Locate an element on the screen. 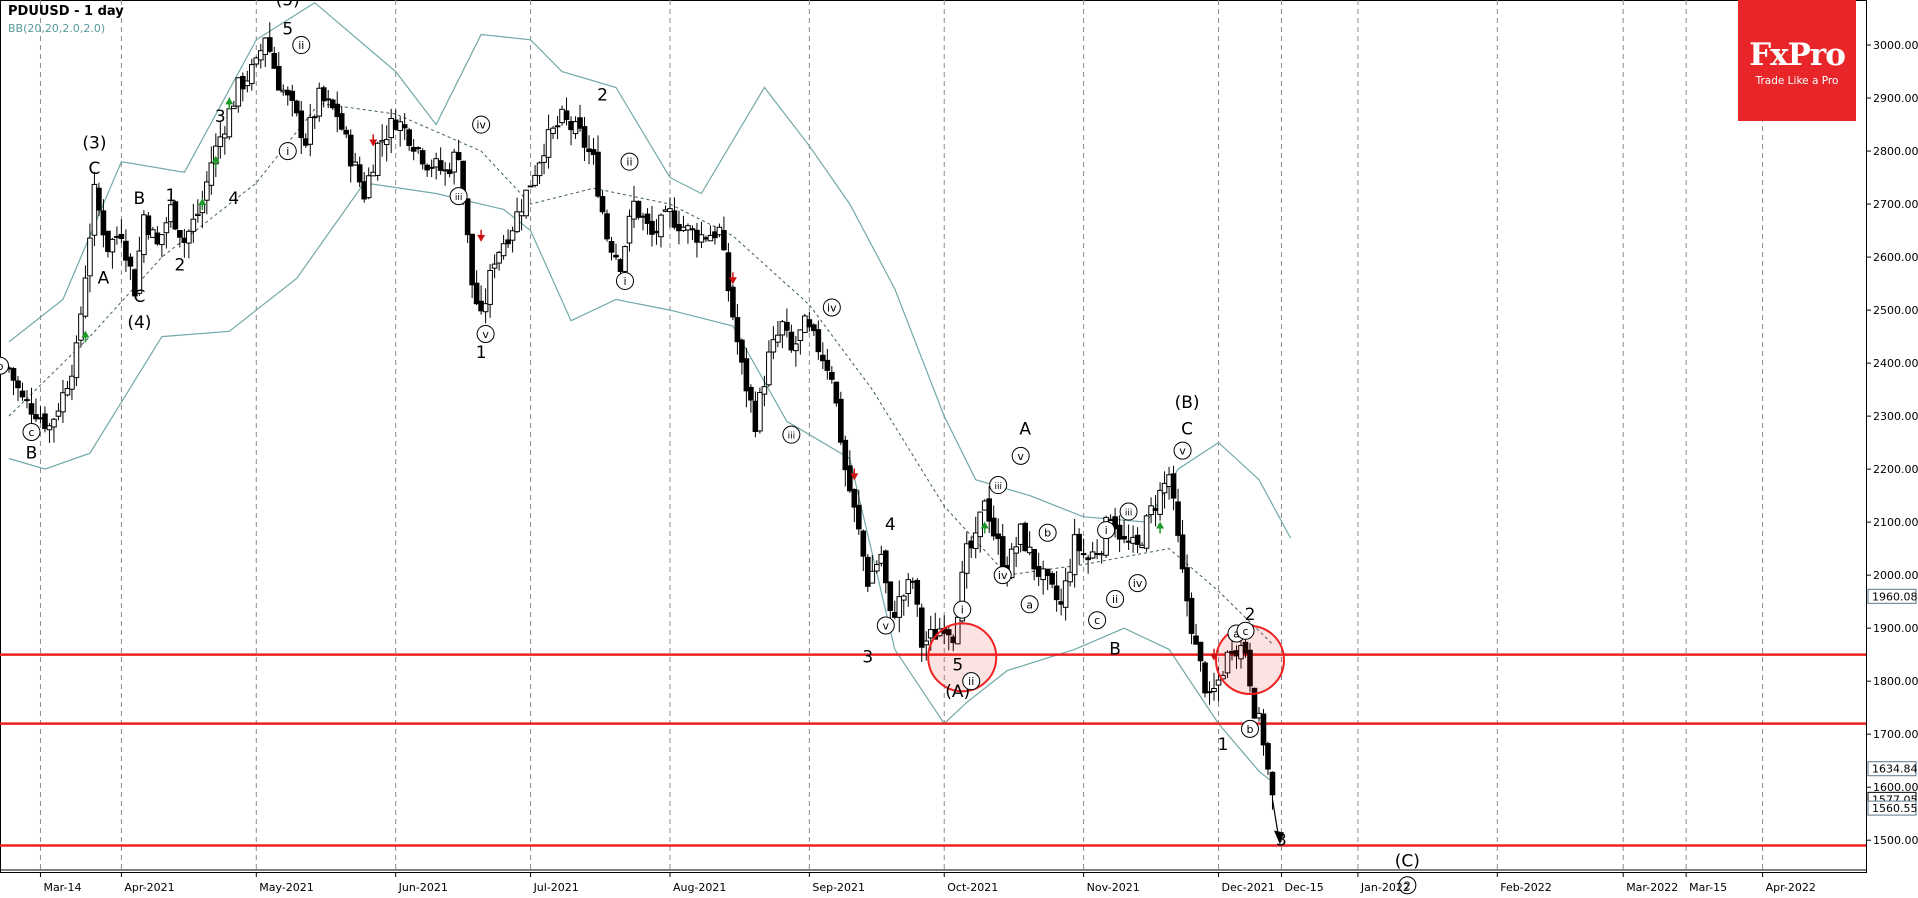 The width and height of the screenshot is (1918, 898). price-axis-label: 1500.00 is located at coordinates (1895, 840).